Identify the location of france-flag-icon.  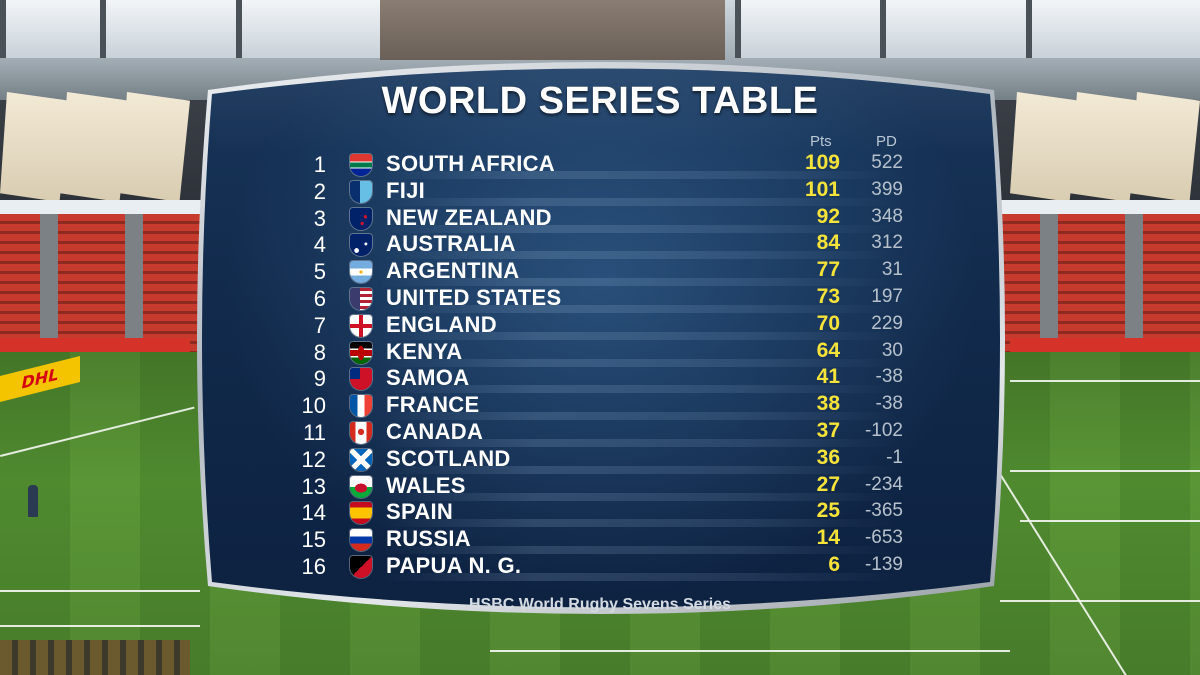
(361, 406).